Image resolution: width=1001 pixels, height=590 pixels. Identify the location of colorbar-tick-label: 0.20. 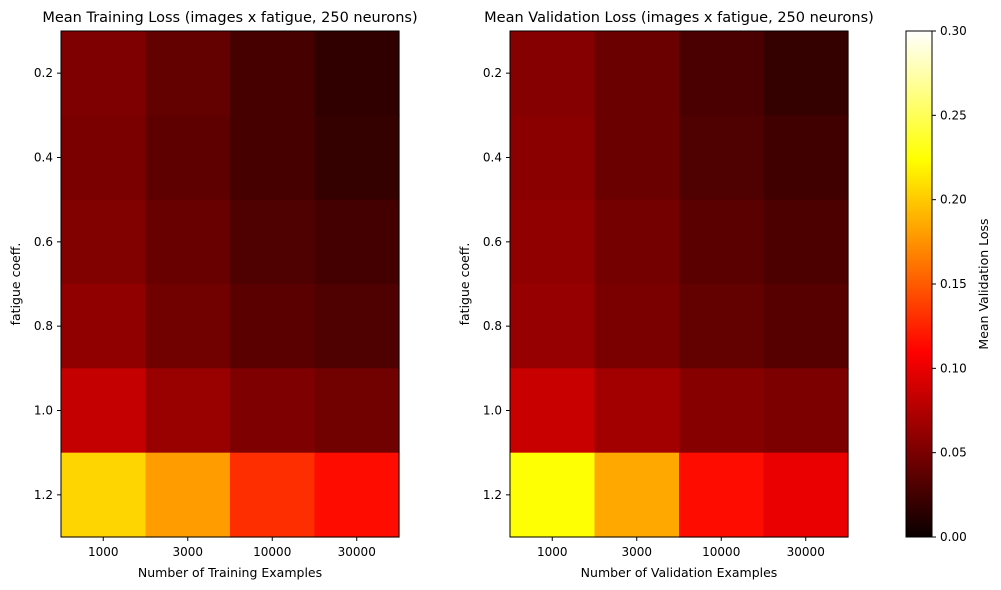
(953, 200).